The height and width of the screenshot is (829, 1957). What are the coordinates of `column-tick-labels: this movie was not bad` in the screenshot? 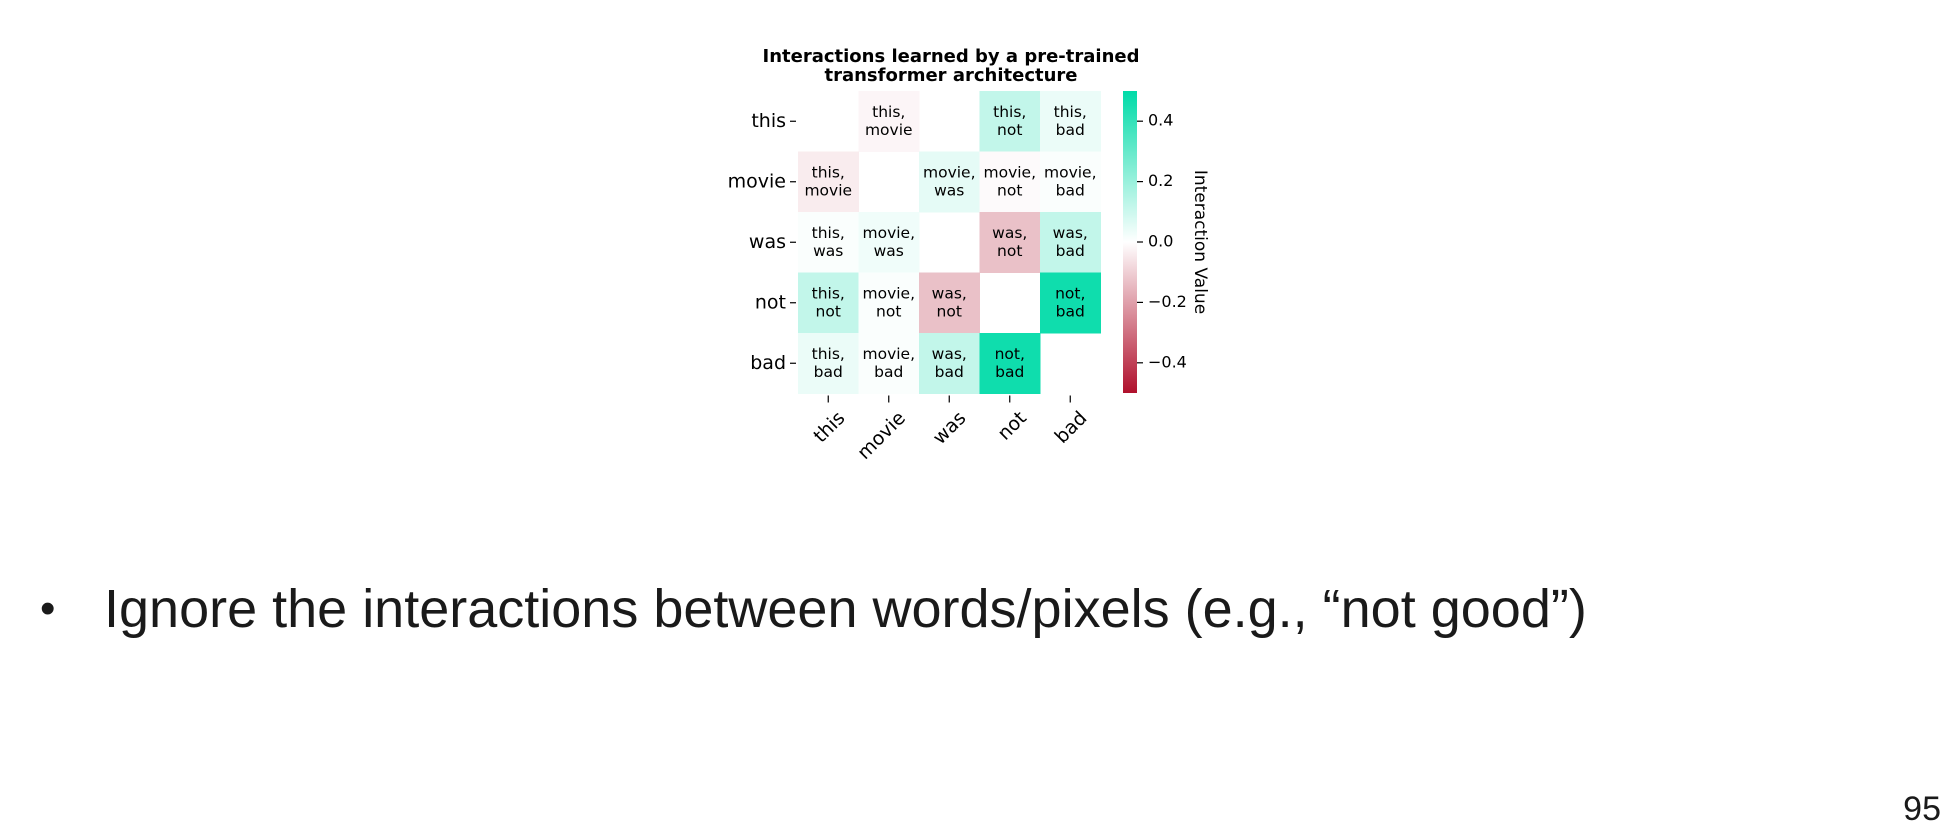 It's located at (950, 429).